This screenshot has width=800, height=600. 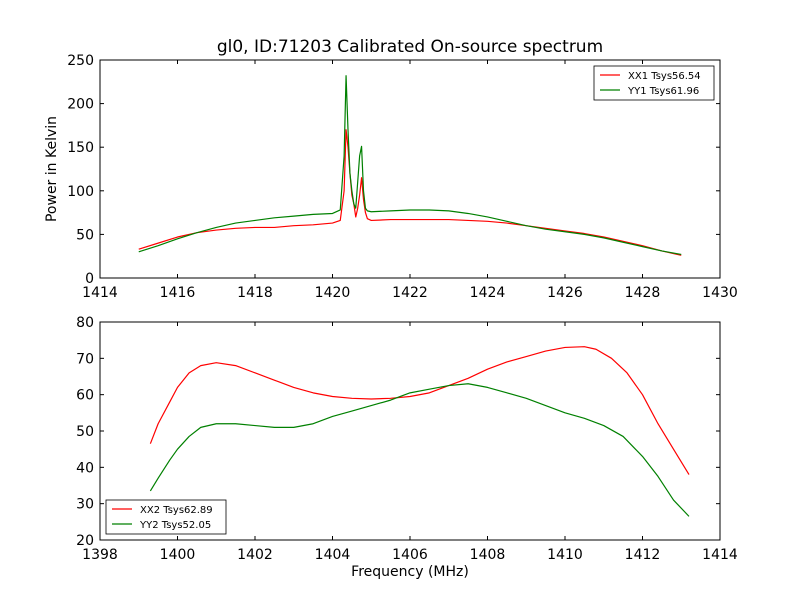 I want to click on top-xtick-label: 1430, so click(x=720, y=293).